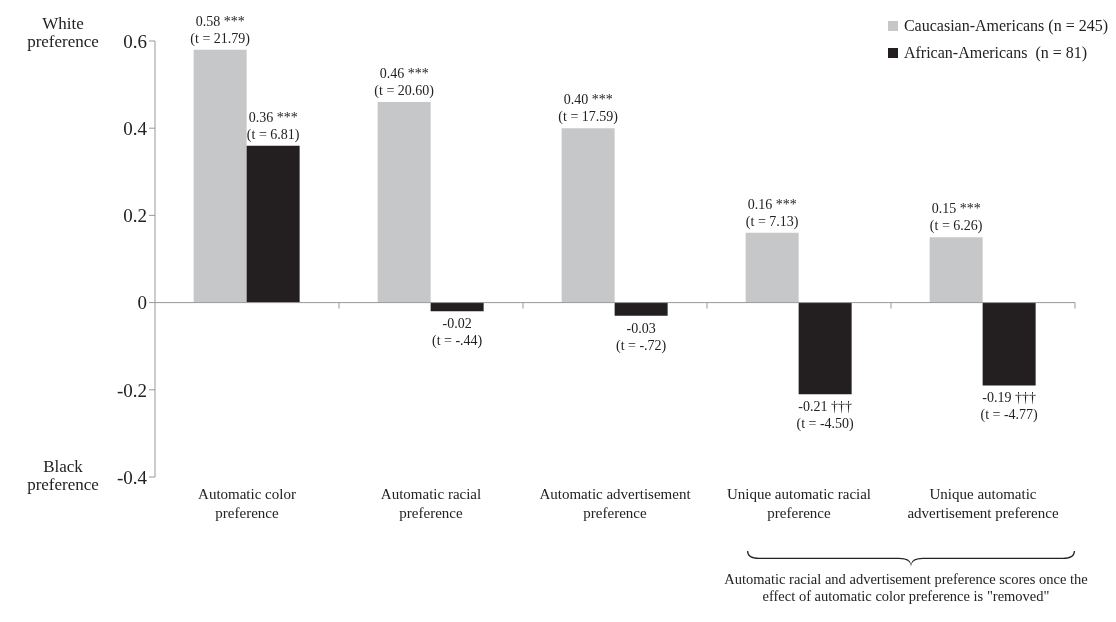 The width and height of the screenshot is (1116, 622). What do you see at coordinates (983, 503) in the screenshot?
I see `x-tick-label: Unique automatic advertisement preference` at bounding box center [983, 503].